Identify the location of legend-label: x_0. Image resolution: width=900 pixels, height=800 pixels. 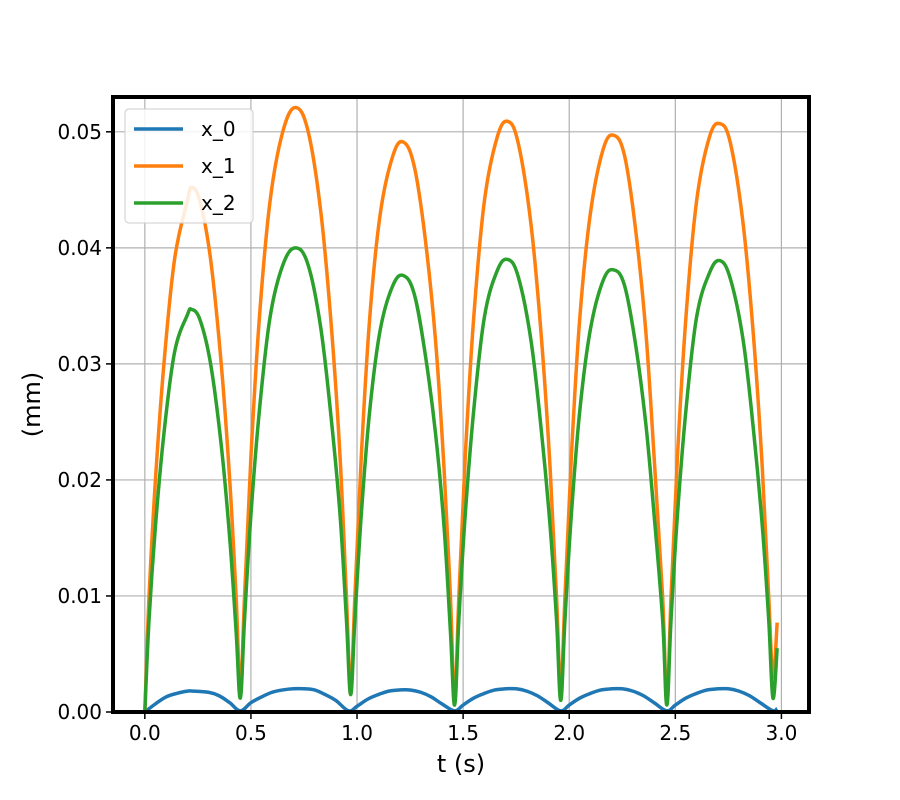
(218, 129).